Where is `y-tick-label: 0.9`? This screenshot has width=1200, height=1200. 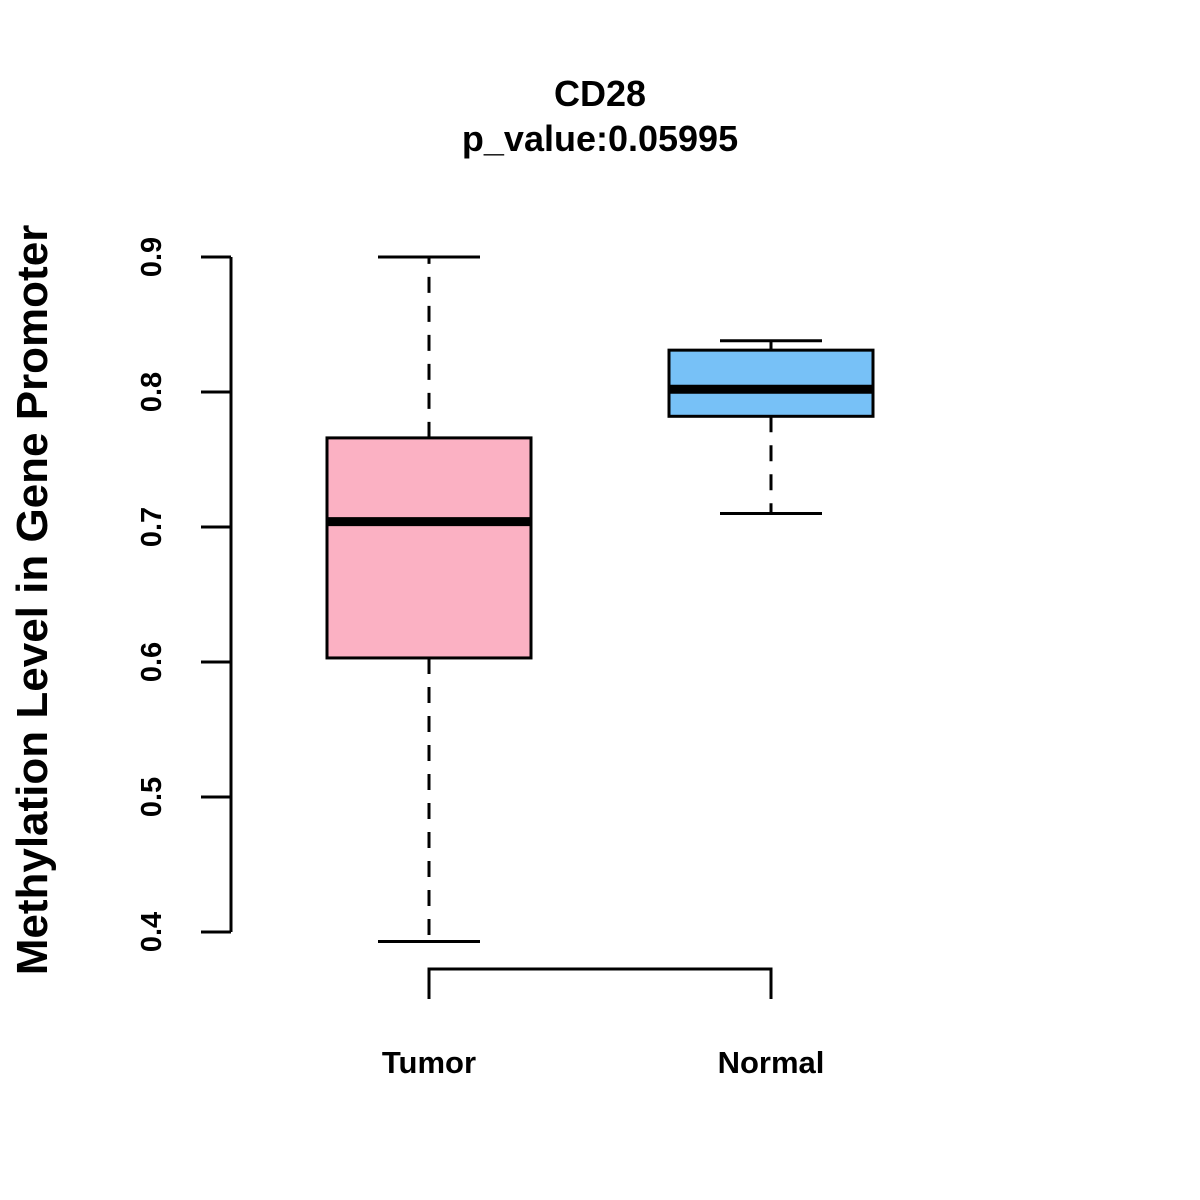
y-tick-label: 0.9 is located at coordinates (152, 257).